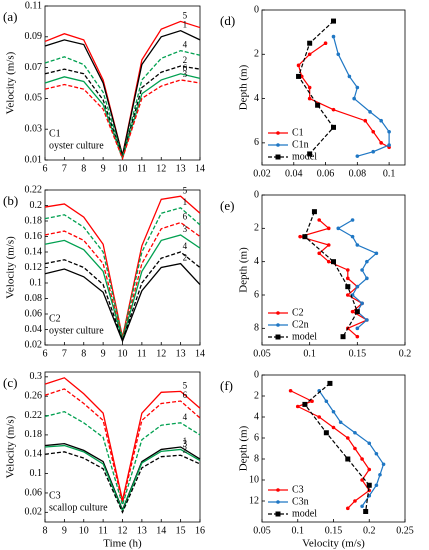 This screenshot has width=429, height=550. I want to click on y-tick-label: 0.07, so click(34, 67).